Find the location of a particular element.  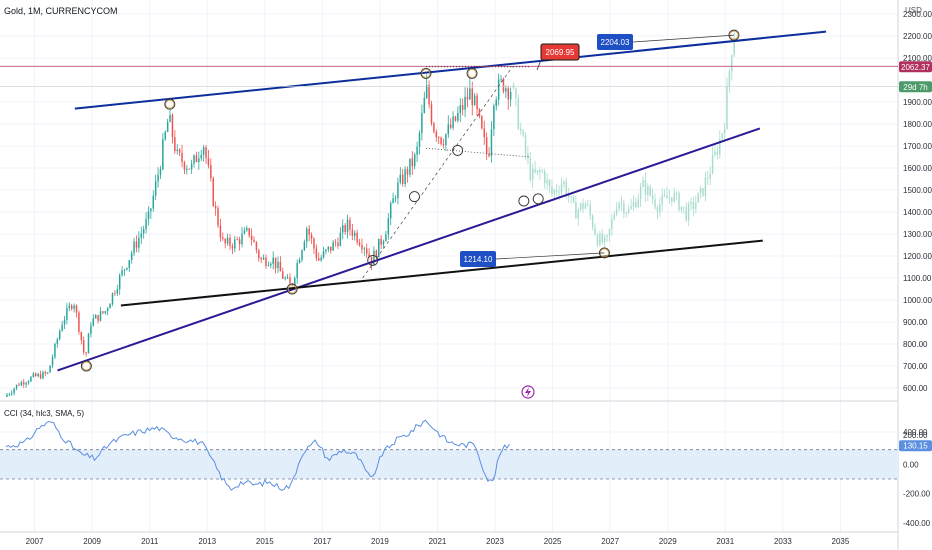

time-tick-label: 2009 is located at coordinates (92, 541).